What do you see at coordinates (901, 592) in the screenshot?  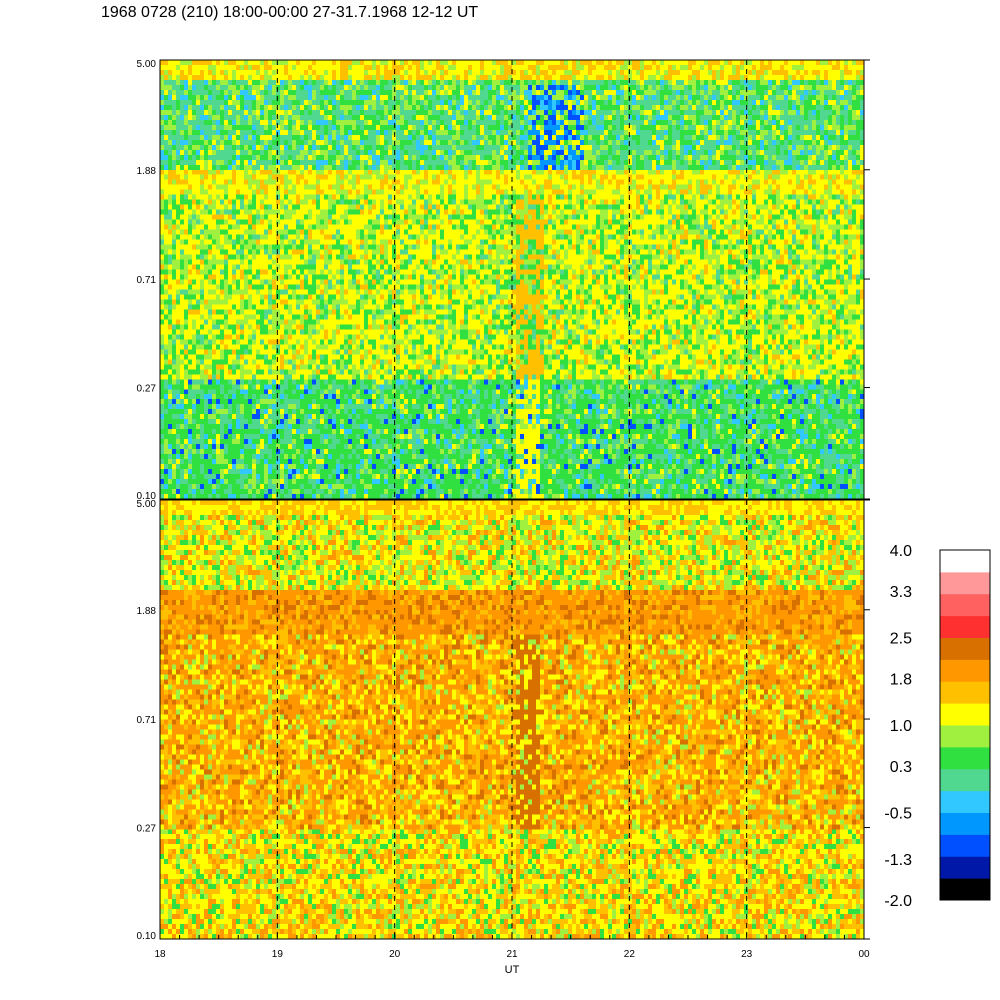 I see `colorbar-label: 3.3` at bounding box center [901, 592].